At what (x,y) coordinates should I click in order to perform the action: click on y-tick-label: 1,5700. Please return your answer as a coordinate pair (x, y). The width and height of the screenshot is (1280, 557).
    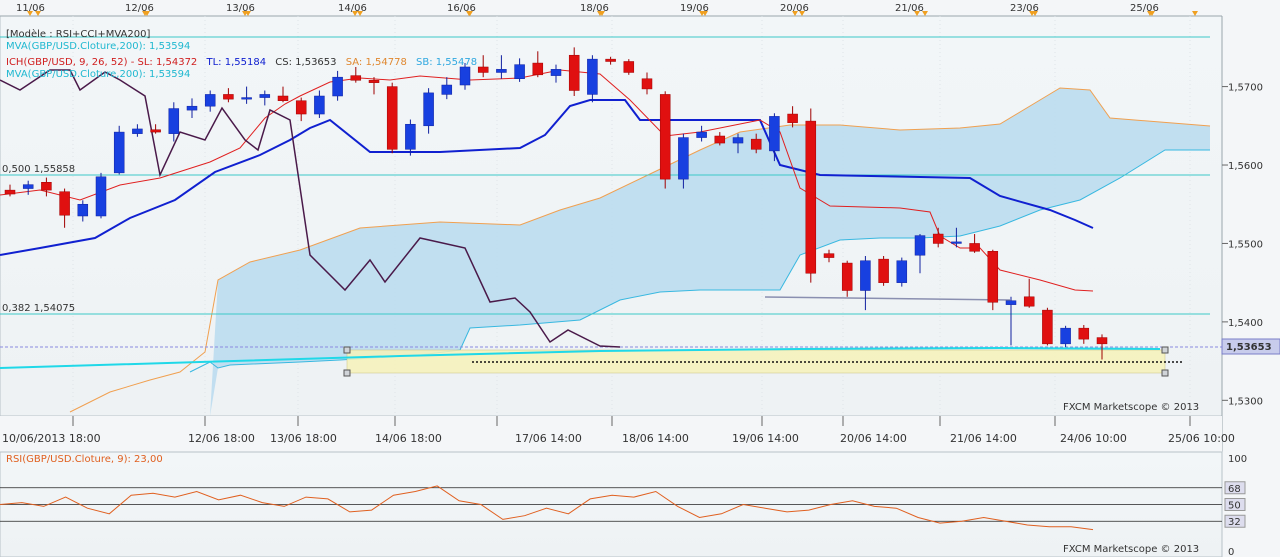
    Looking at the image, I should click on (1245, 88).